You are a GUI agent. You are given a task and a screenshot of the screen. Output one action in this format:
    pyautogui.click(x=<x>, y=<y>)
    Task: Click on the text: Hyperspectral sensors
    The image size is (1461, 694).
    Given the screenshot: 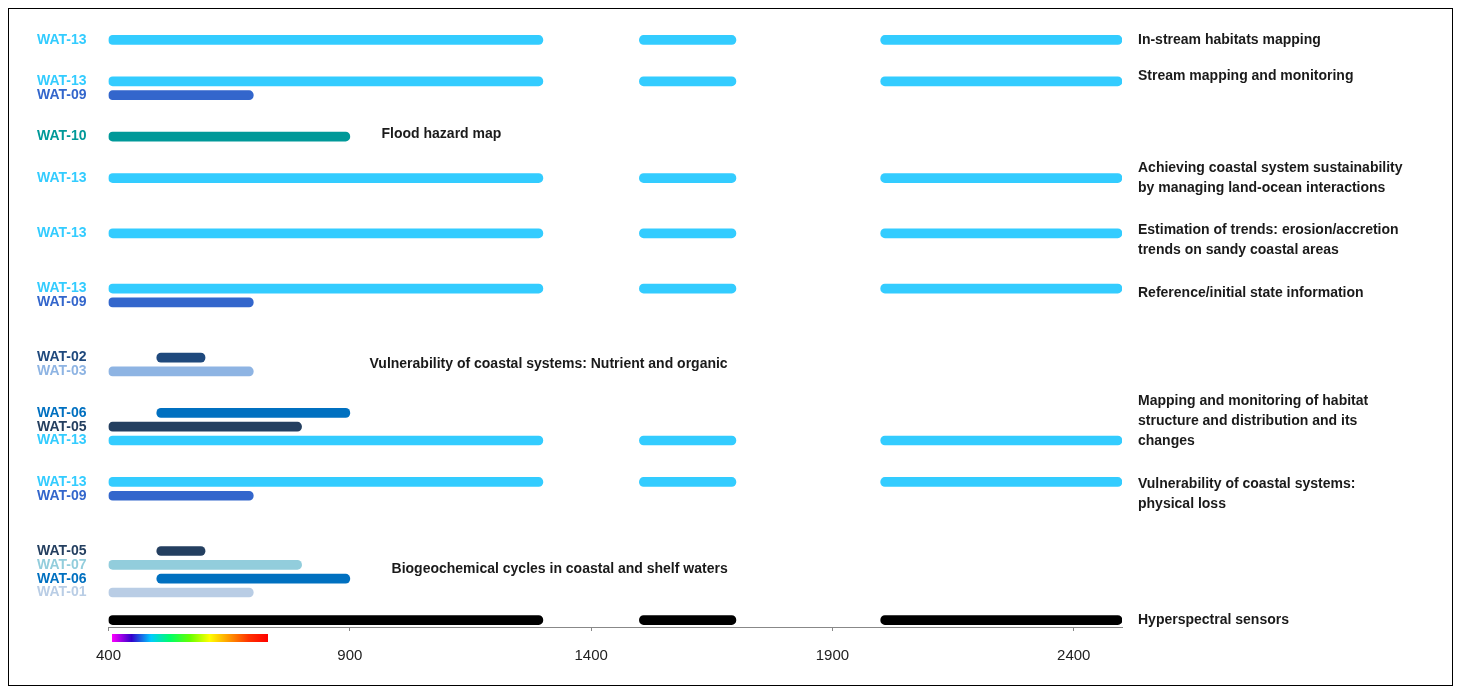 What is the action you would take?
    pyautogui.click(x=1214, y=618)
    